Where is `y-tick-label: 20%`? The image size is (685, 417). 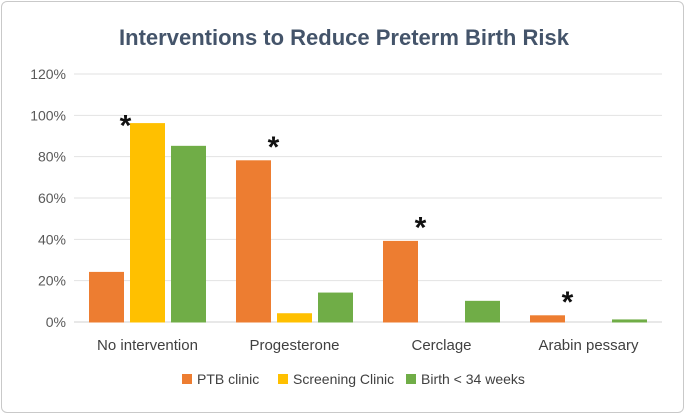 y-tick-label: 20% is located at coordinates (52, 281).